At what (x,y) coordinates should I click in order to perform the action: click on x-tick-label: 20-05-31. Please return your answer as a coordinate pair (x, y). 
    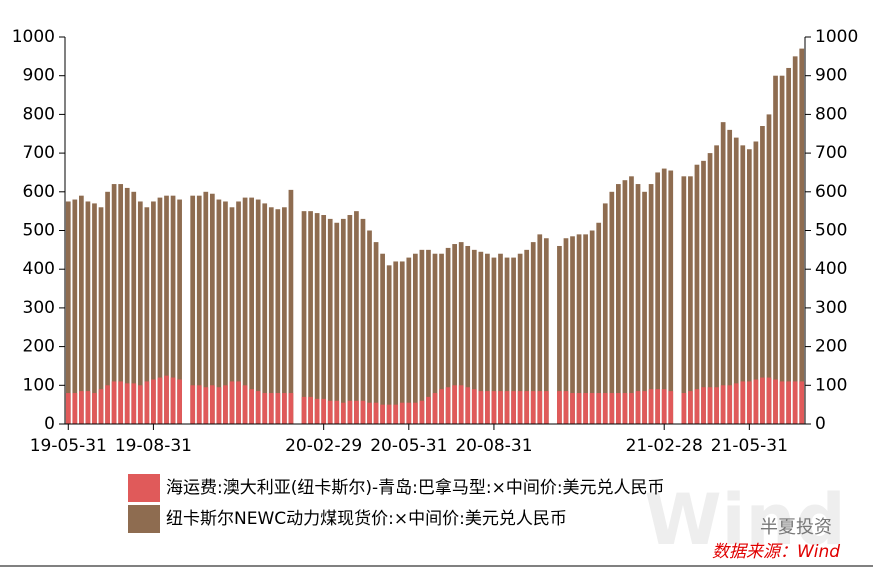
    Looking at the image, I should click on (408, 446).